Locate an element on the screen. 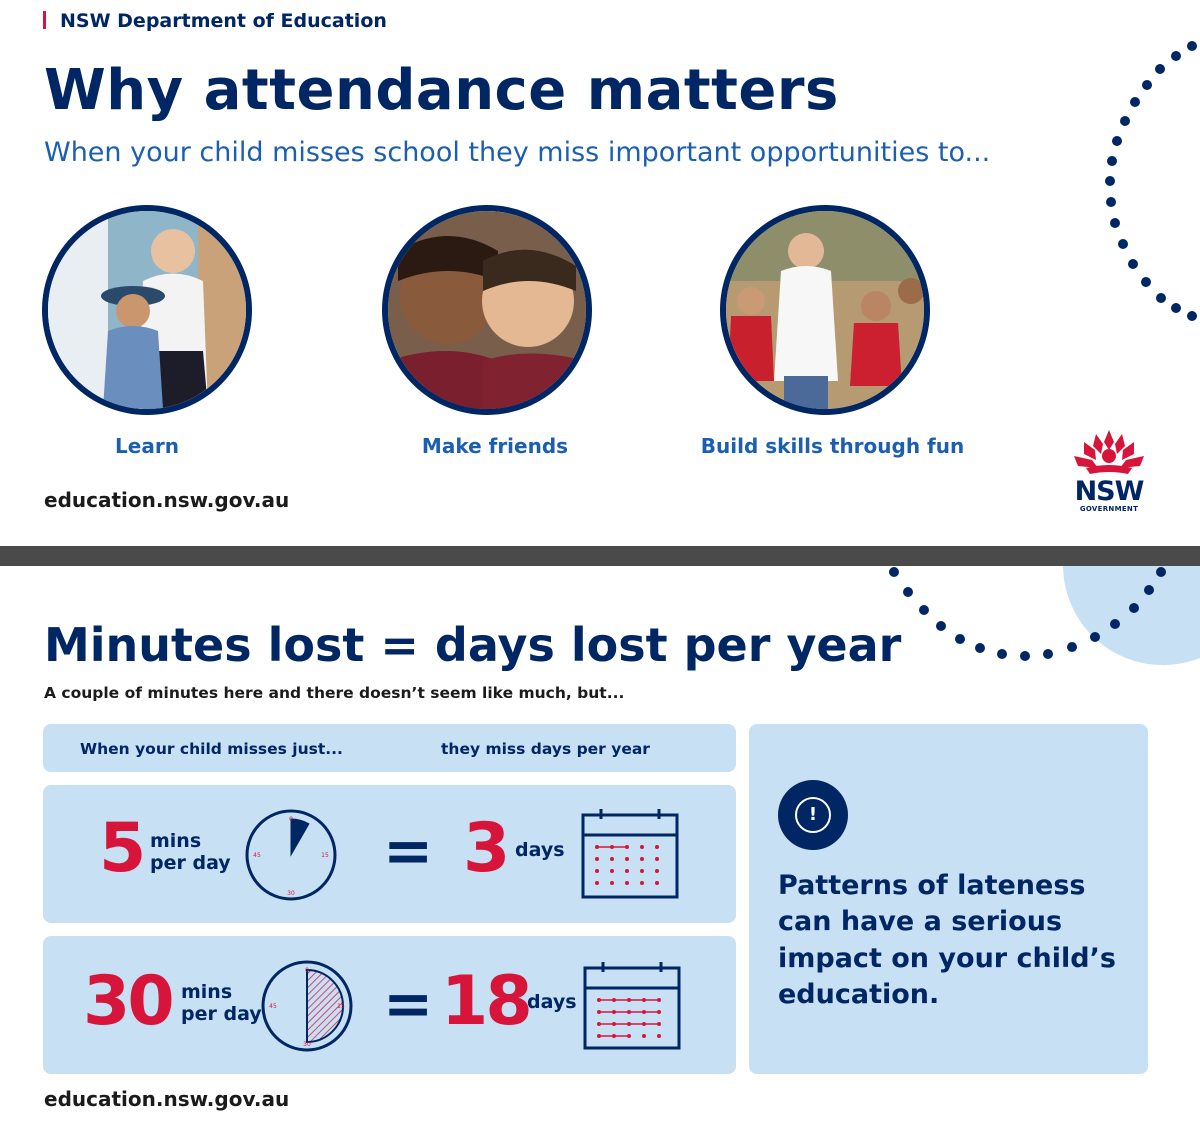 This screenshot has width=1200, height=1123. days-value: 3 is located at coordinates (487, 848).